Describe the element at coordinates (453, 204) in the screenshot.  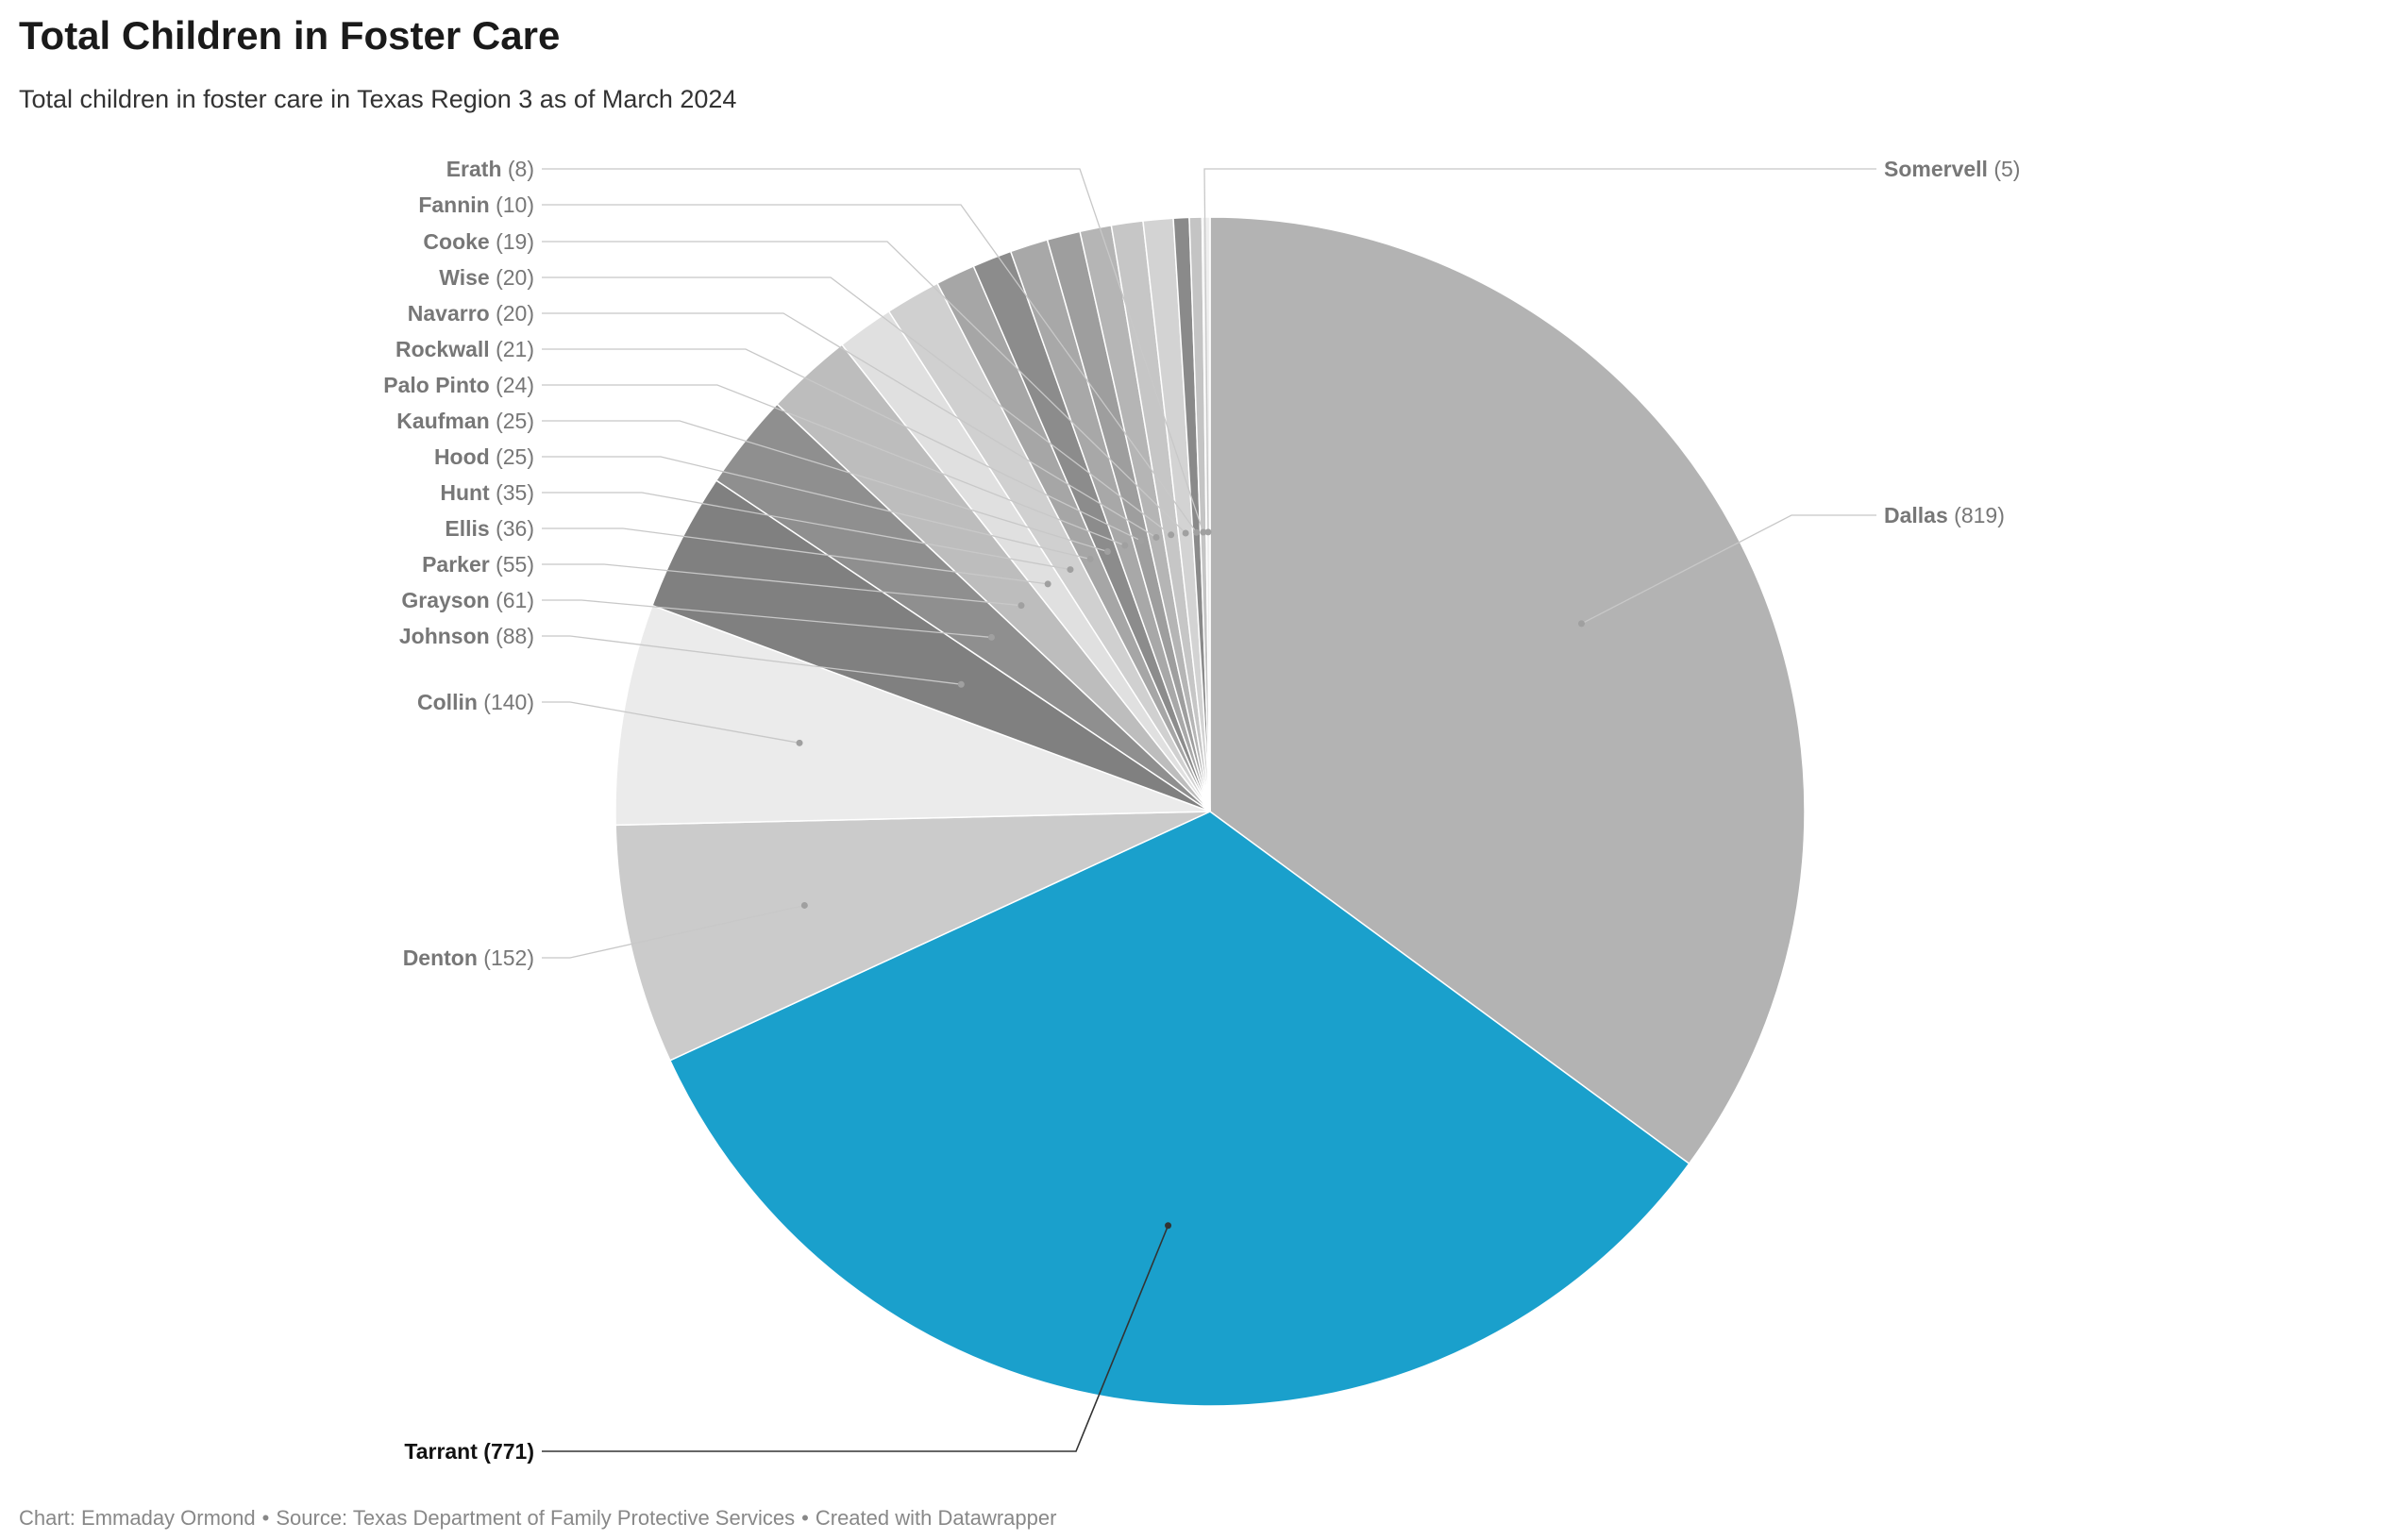
I see `slice-label-name: Fannin` at that location.